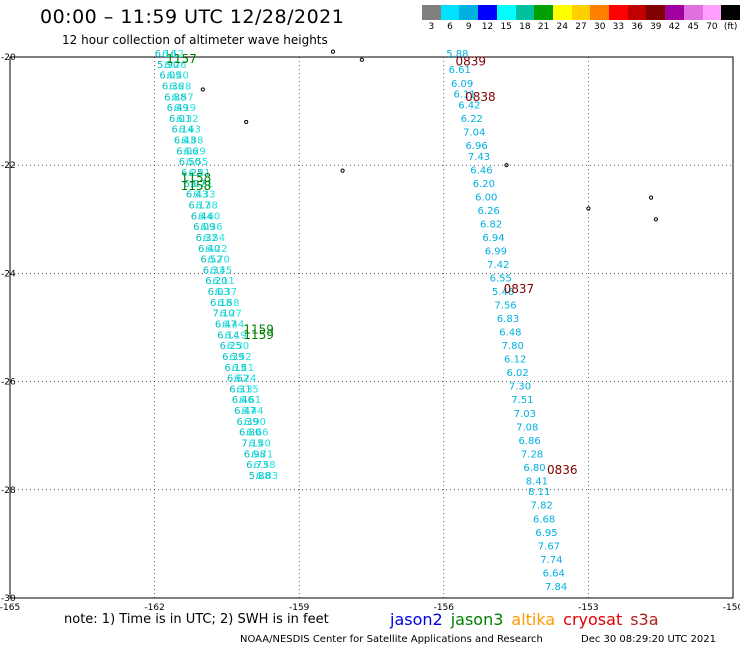  I want to click on swh-value-cryosat: 7.80, so click(513, 346).